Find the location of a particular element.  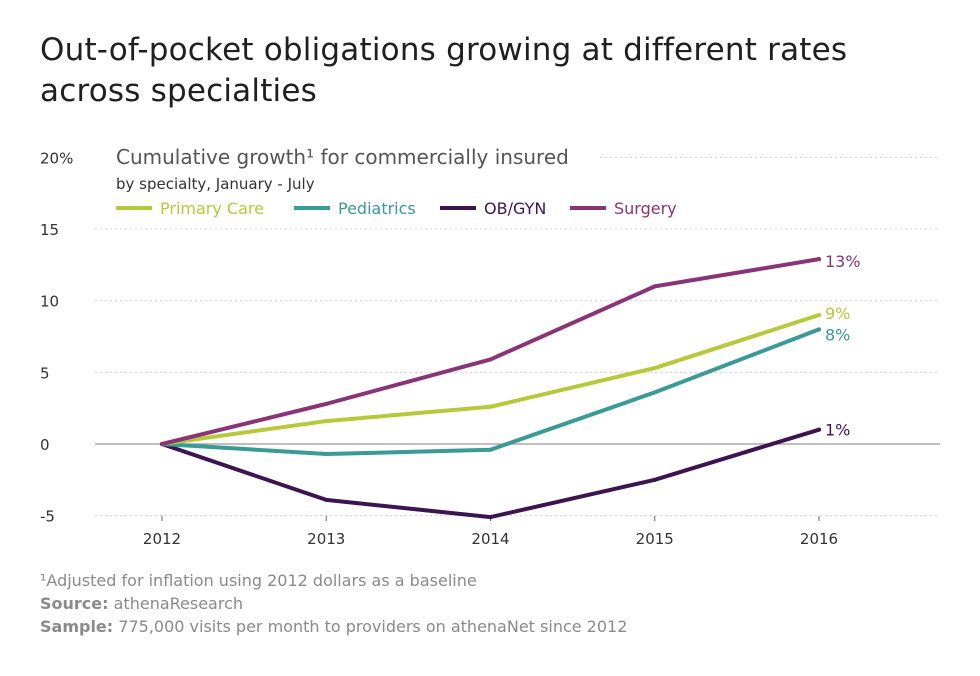

legend: Primary Care Pediatrics OB/GYN Surgery is located at coordinates (396, 208).